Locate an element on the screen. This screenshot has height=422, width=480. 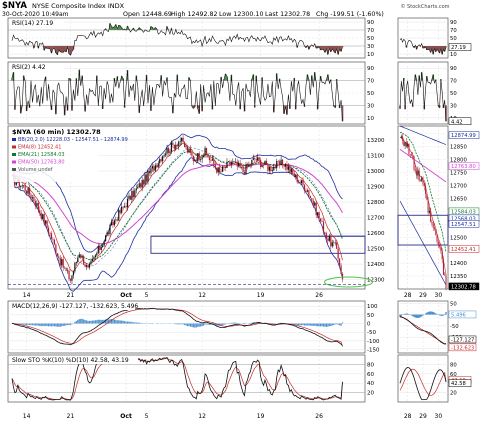
sto-tick-label: 40 is located at coordinates (370, 384).